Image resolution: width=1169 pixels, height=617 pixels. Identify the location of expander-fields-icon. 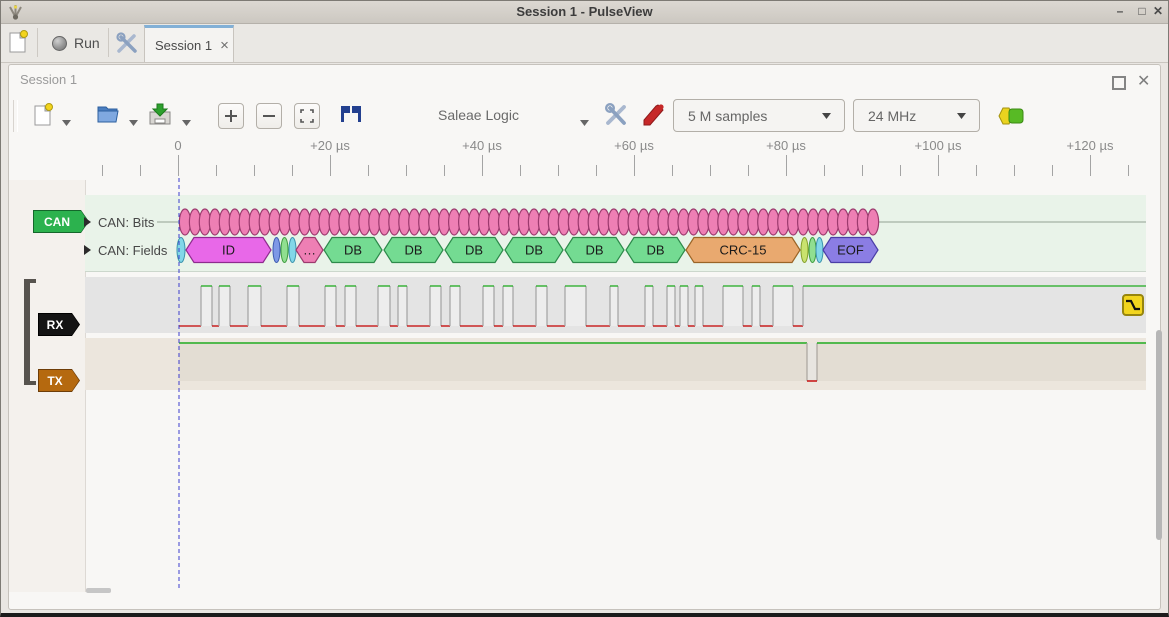
(87, 250).